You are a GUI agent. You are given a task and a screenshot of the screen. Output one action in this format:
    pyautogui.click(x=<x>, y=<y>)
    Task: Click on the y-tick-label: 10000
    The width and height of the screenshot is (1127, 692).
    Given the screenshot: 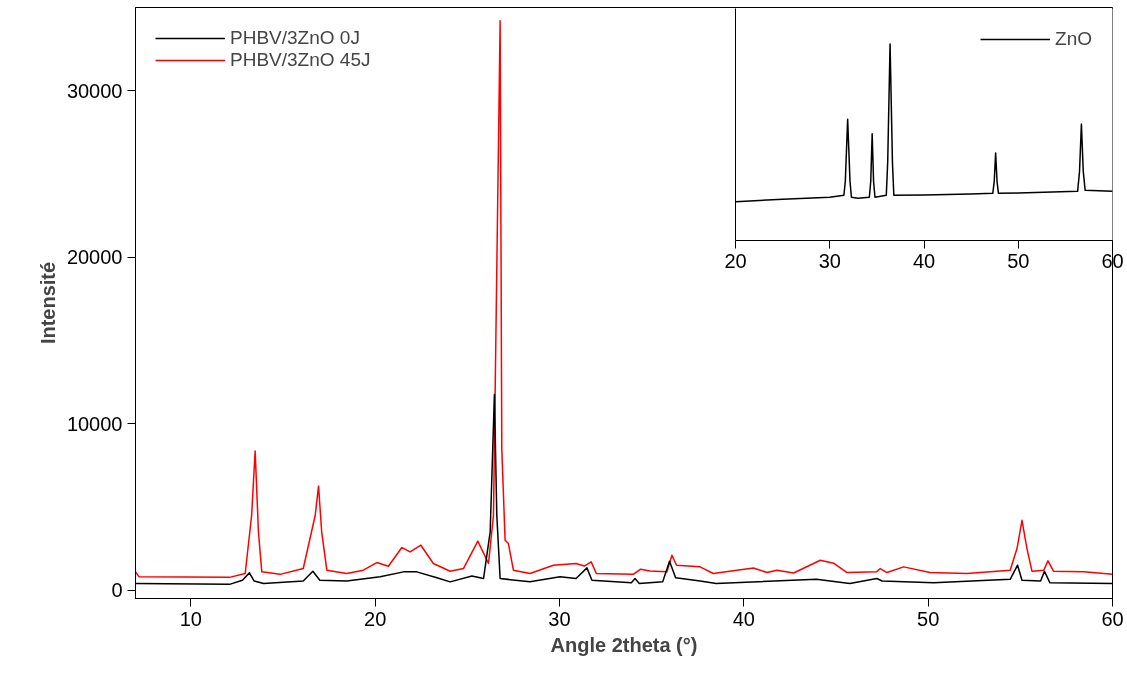 What is the action you would take?
    pyautogui.click(x=94, y=423)
    